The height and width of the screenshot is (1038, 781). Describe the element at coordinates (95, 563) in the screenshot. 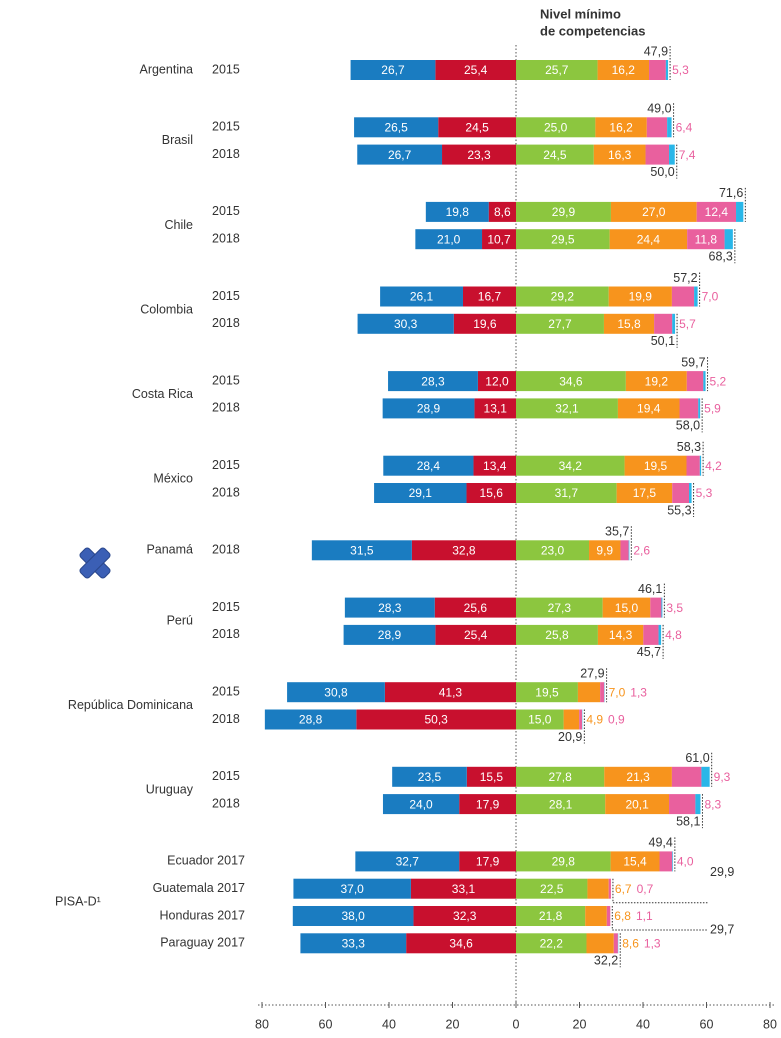

I see `cross-icon` at that location.